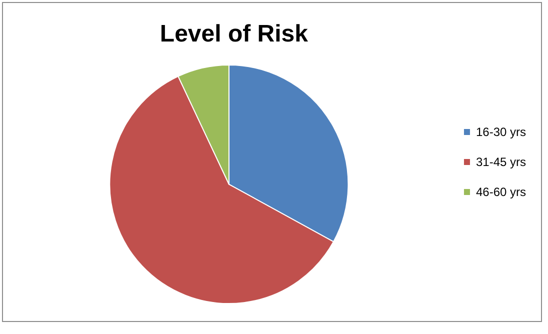 This screenshot has width=548, height=334. Describe the element at coordinates (501, 132) in the screenshot. I see `legend-label: 16-30 yrs` at that location.